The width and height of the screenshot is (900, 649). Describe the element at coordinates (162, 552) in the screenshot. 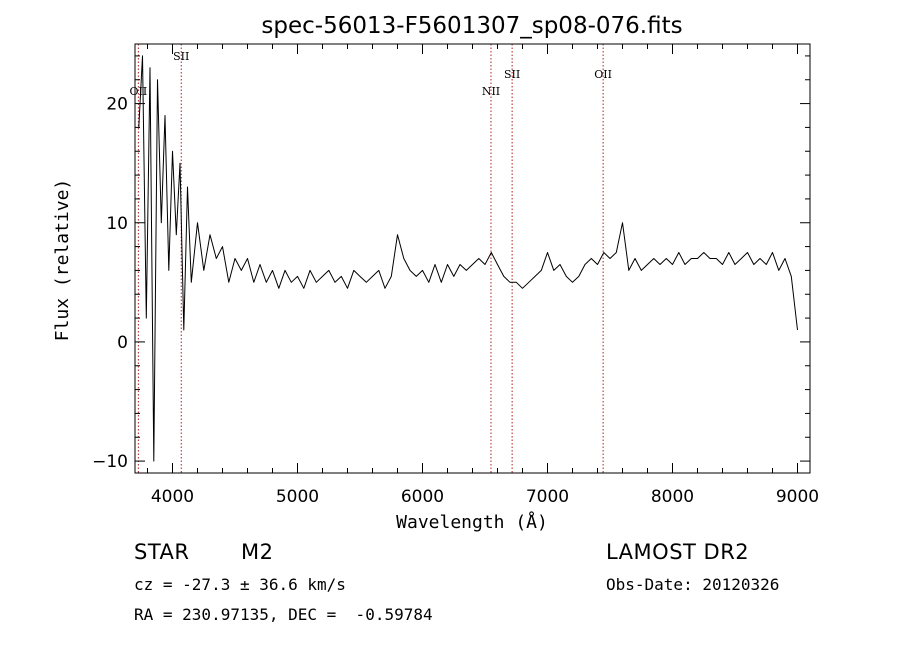

I see `object-type: STAR` at that location.